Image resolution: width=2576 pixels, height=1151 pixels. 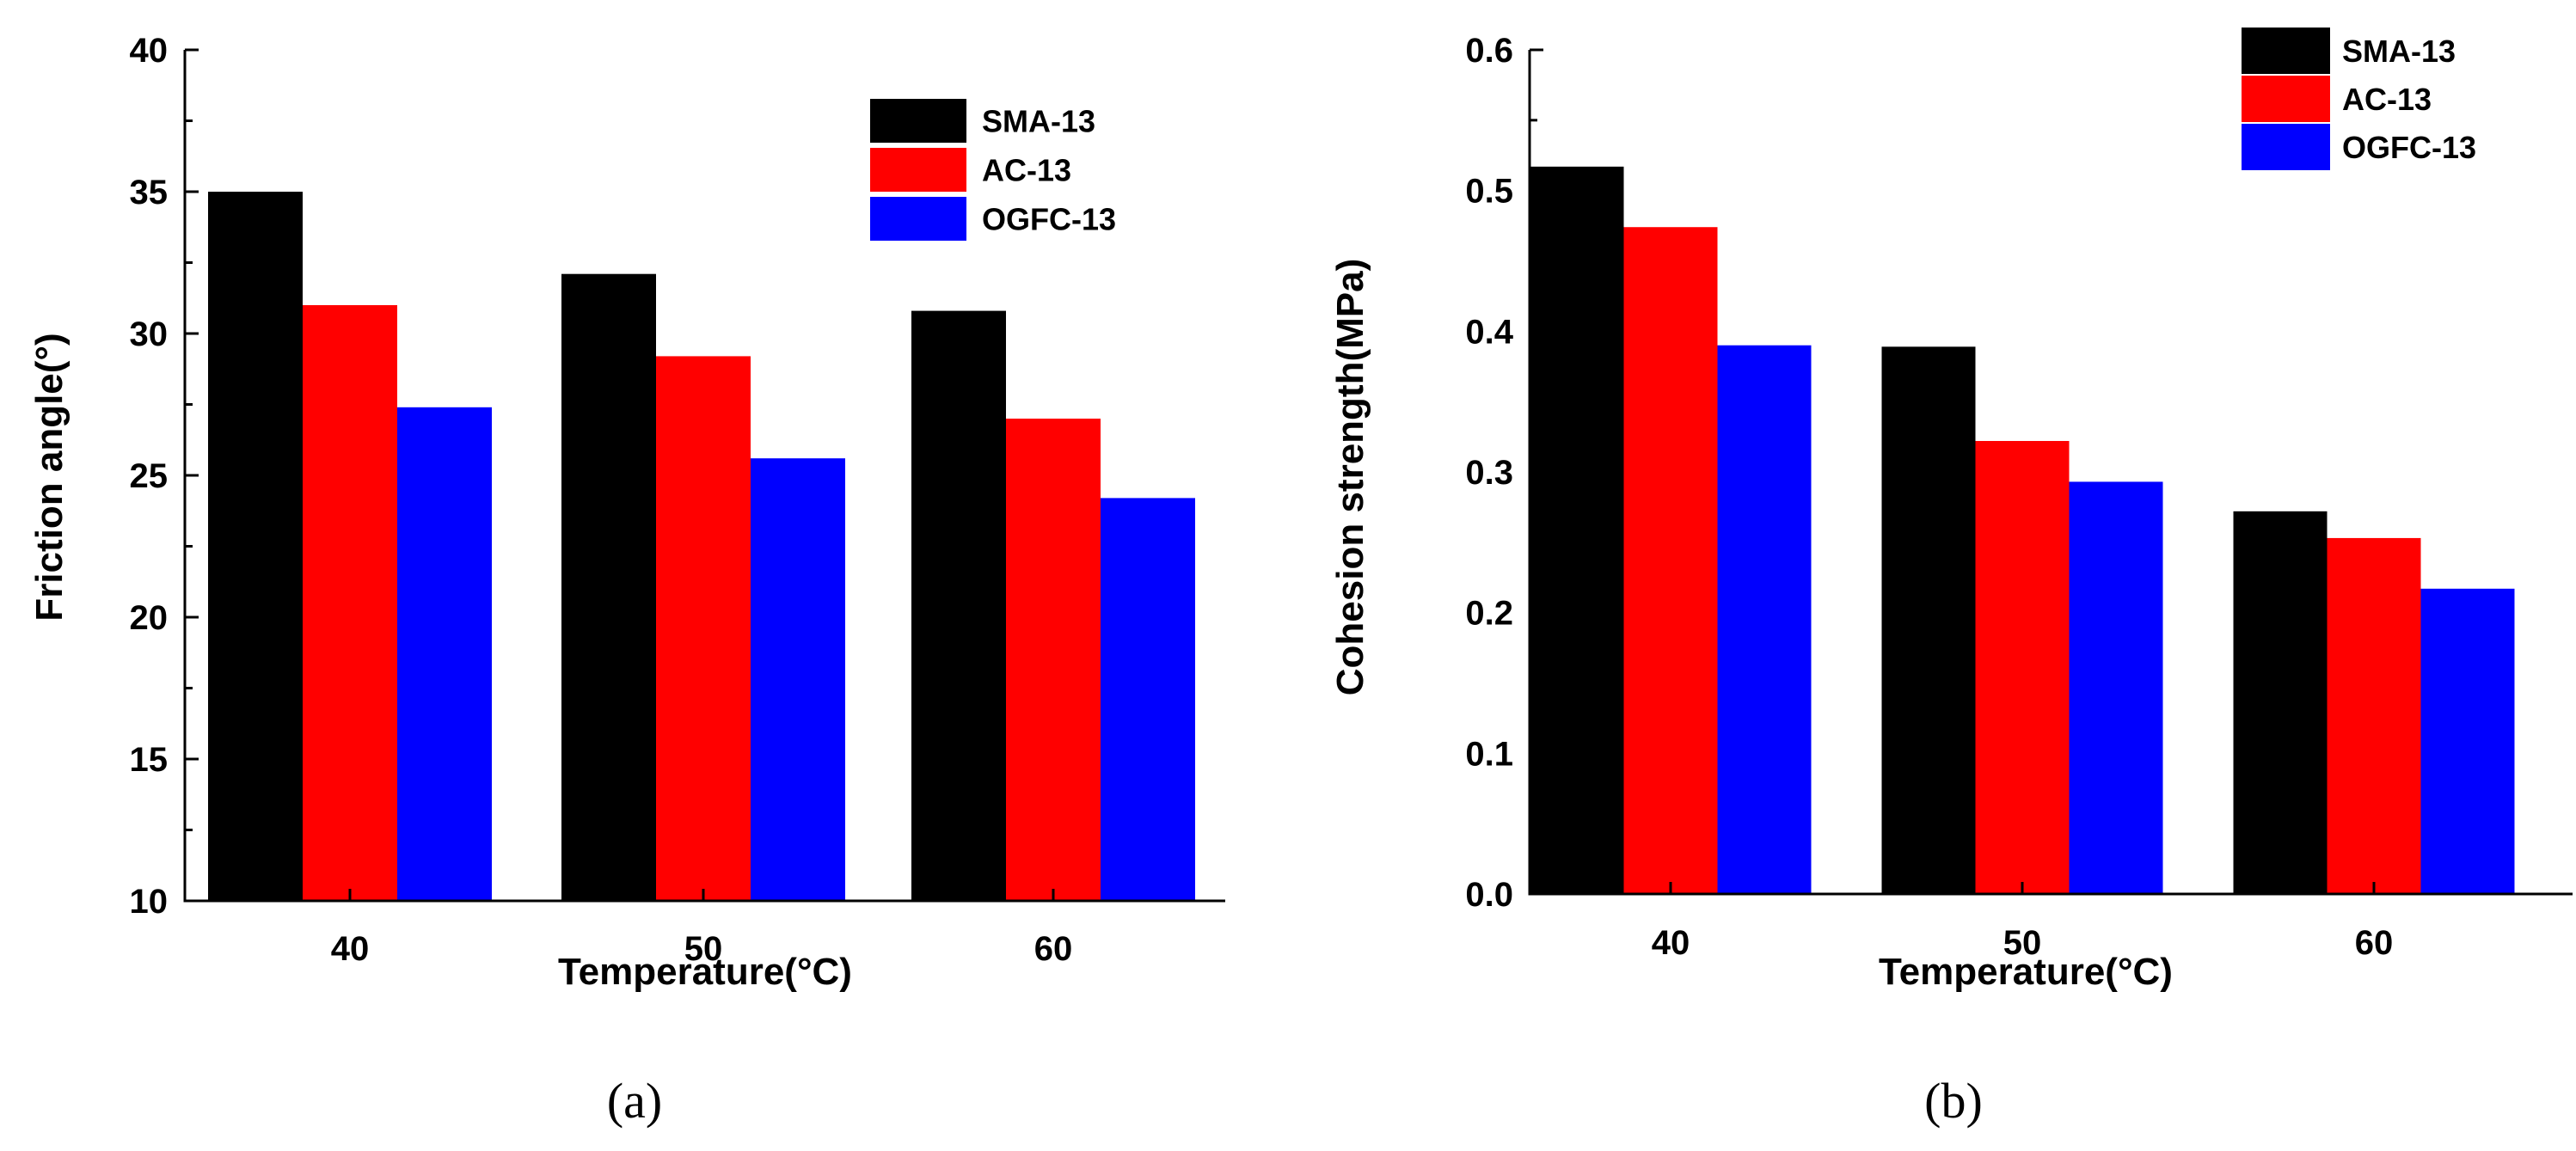 What do you see at coordinates (1489, 332) in the screenshot?
I see `panel-b-ytick-label: 0.4` at bounding box center [1489, 332].